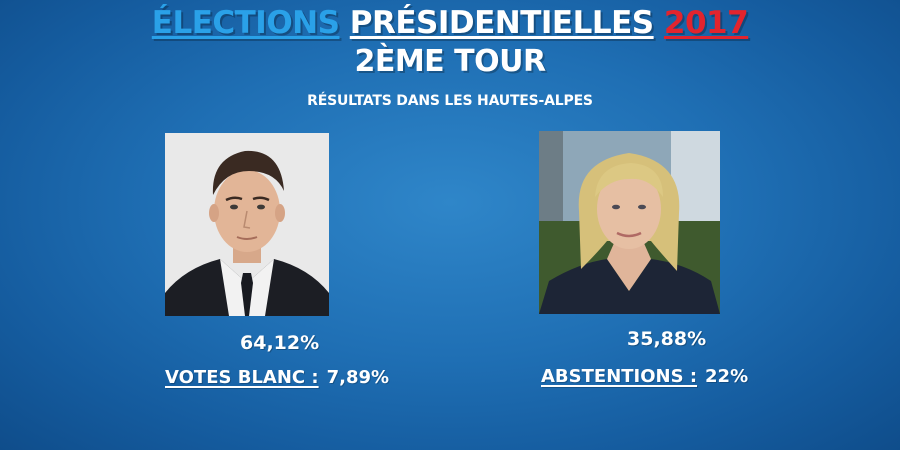  Describe the element at coordinates (245, 23) in the screenshot. I see `title-word-elections: ÉLECTIONS` at that location.